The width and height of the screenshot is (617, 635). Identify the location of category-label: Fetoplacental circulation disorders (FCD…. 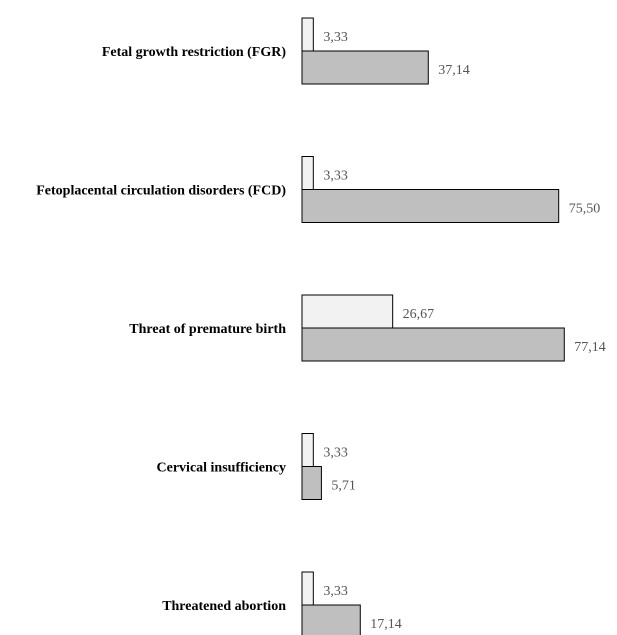
(161, 191).